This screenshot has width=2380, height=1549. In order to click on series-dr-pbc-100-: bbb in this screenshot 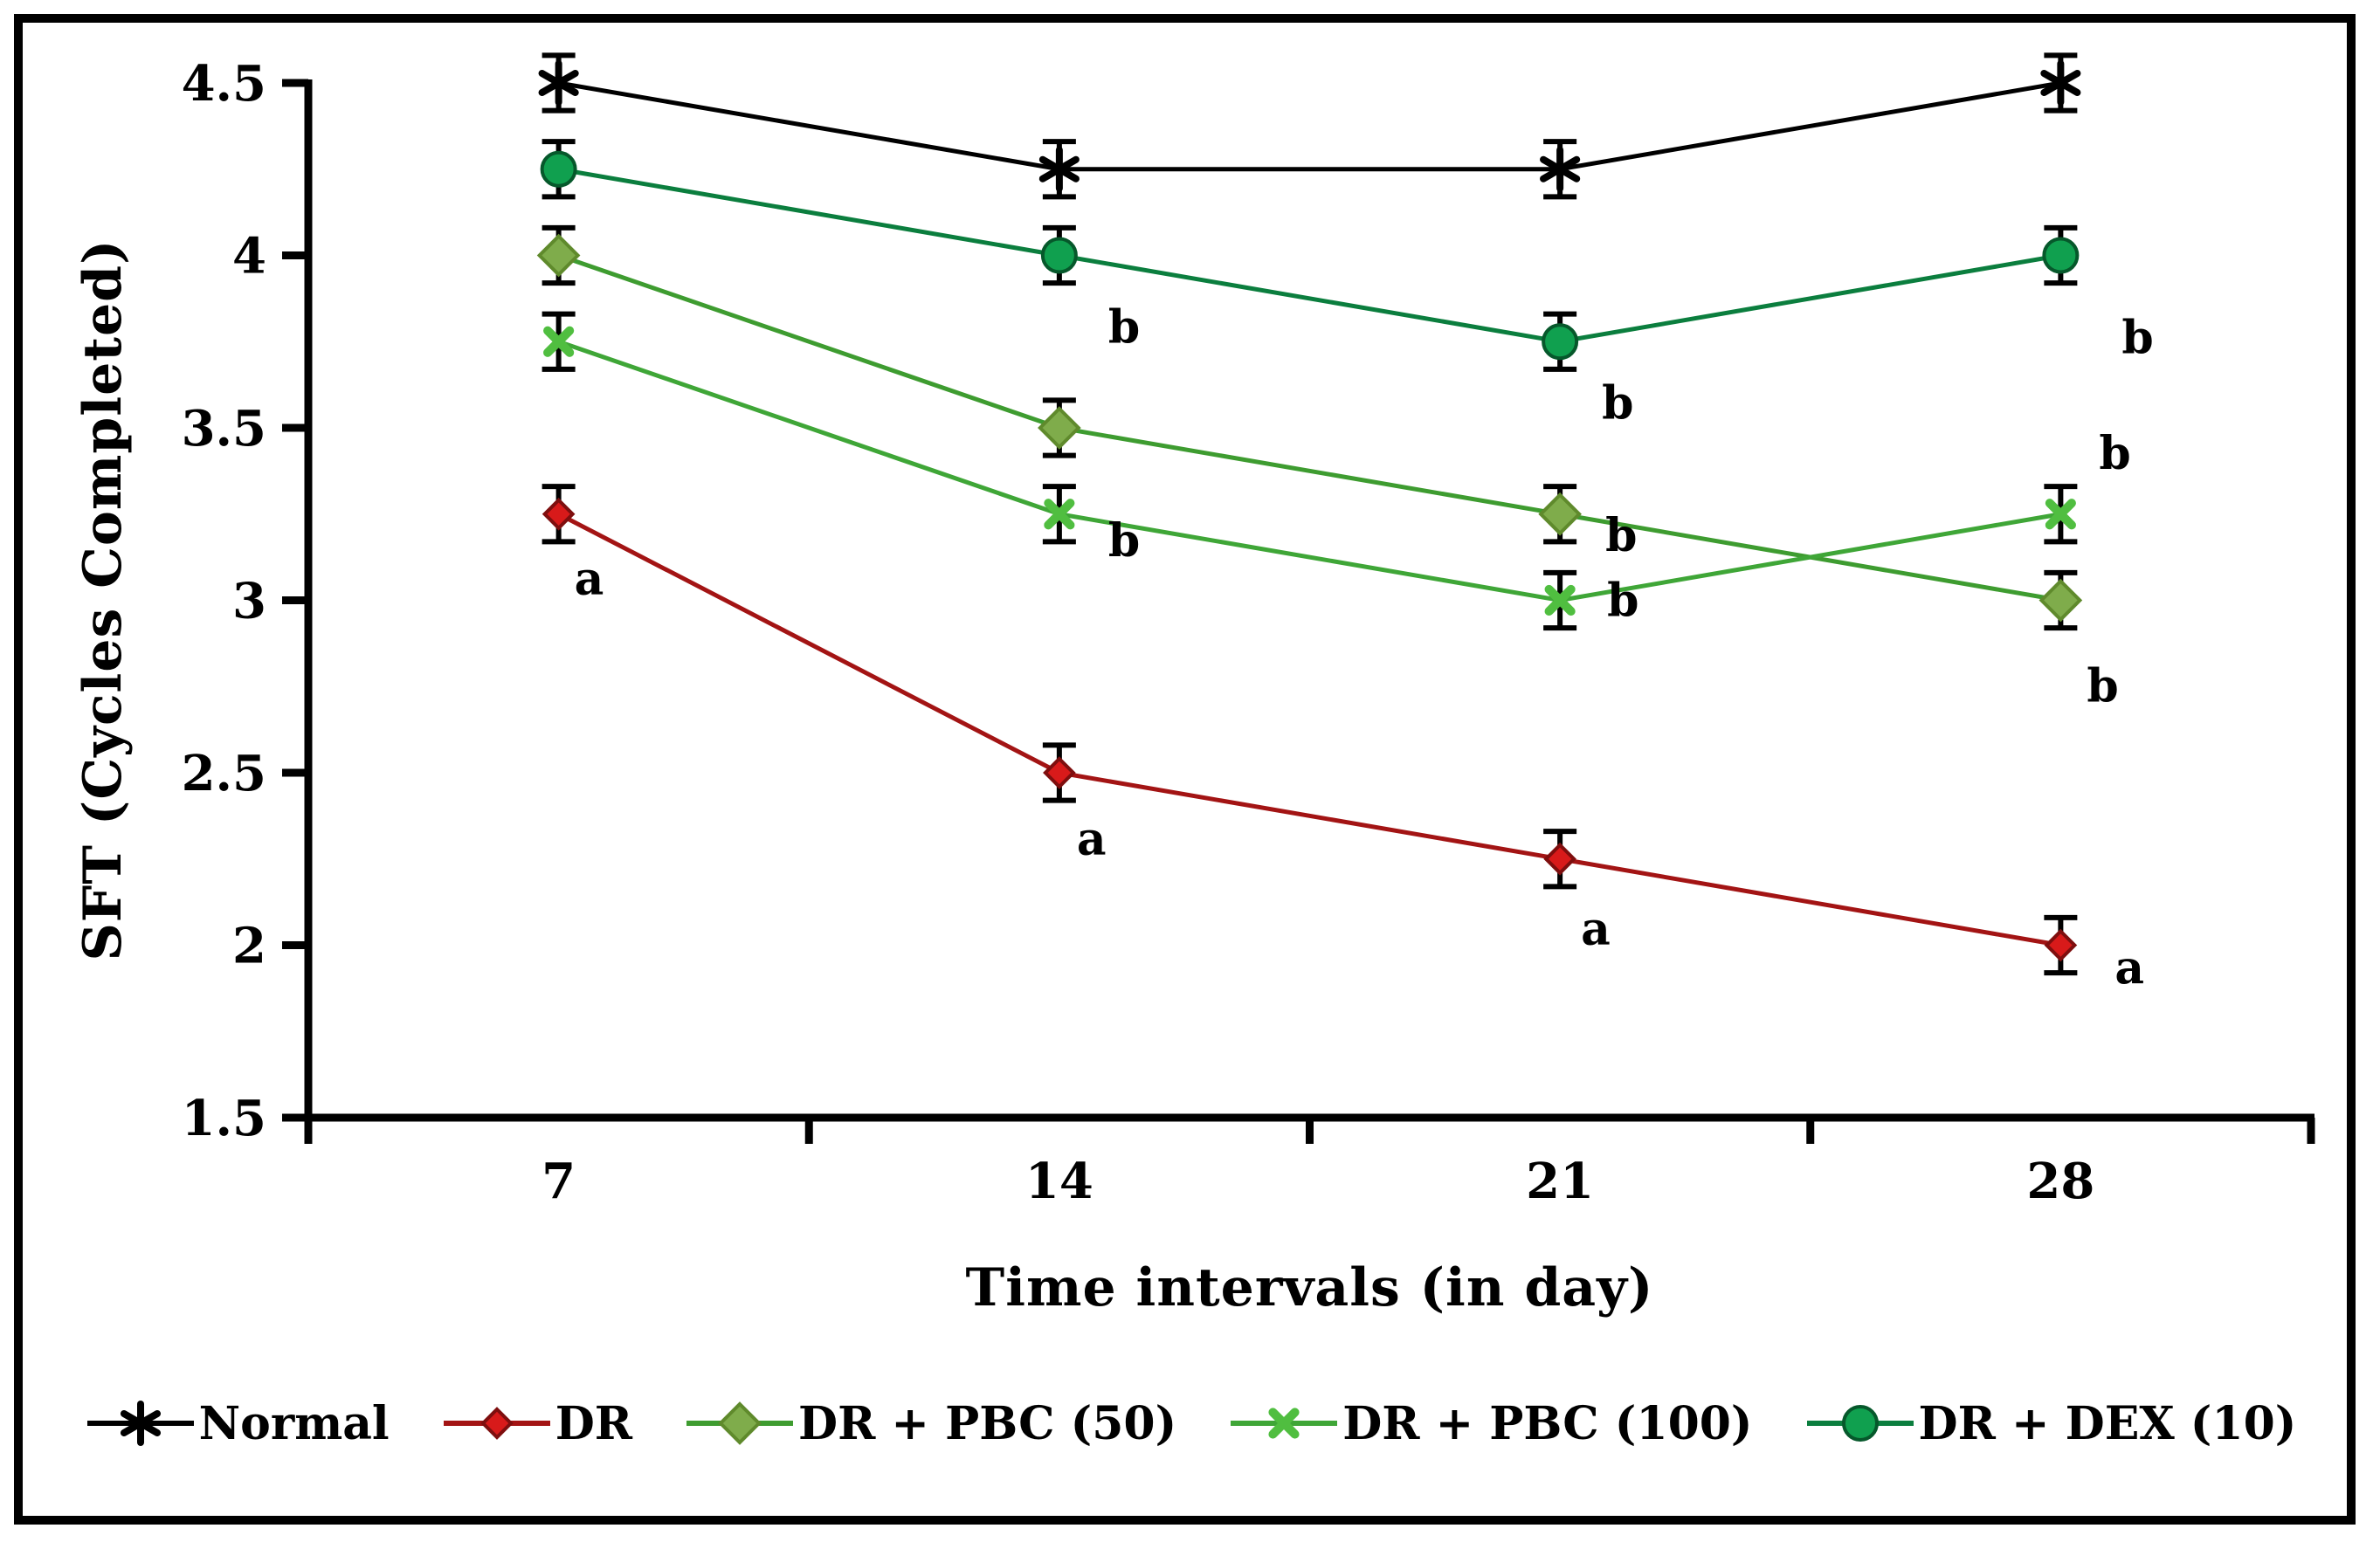, I will do `click(1336, 471)`.